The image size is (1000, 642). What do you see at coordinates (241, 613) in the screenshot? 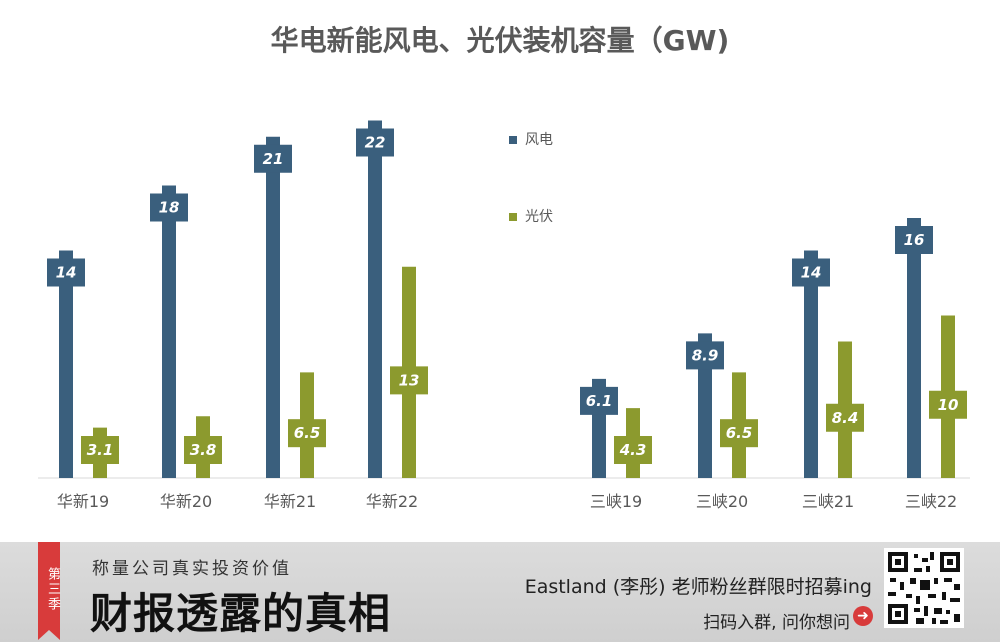
I see `brand-title: 财报透露的真相` at bounding box center [241, 613].